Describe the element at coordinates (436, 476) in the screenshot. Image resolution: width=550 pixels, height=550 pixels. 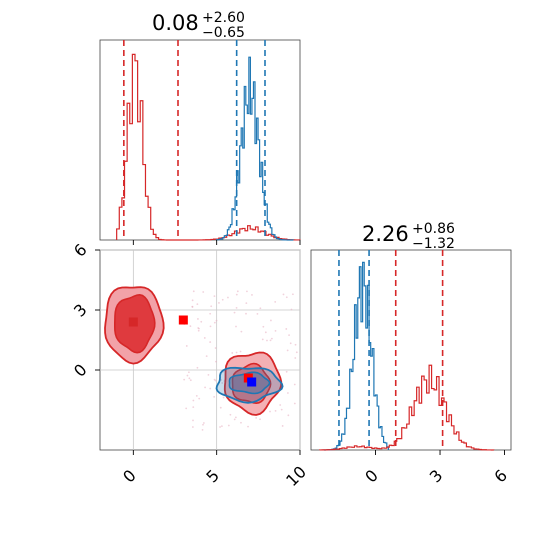
I see `x-tick-label: 3` at that location.